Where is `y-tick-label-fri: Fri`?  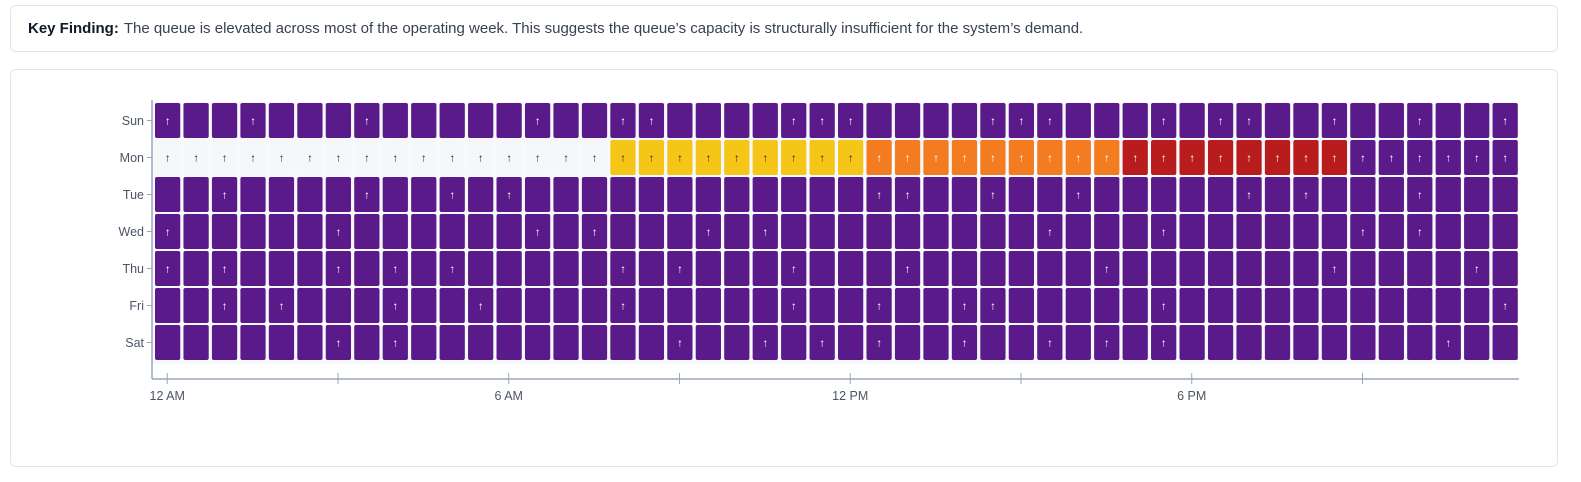
y-tick-label-fri: Fri is located at coordinates (136, 306).